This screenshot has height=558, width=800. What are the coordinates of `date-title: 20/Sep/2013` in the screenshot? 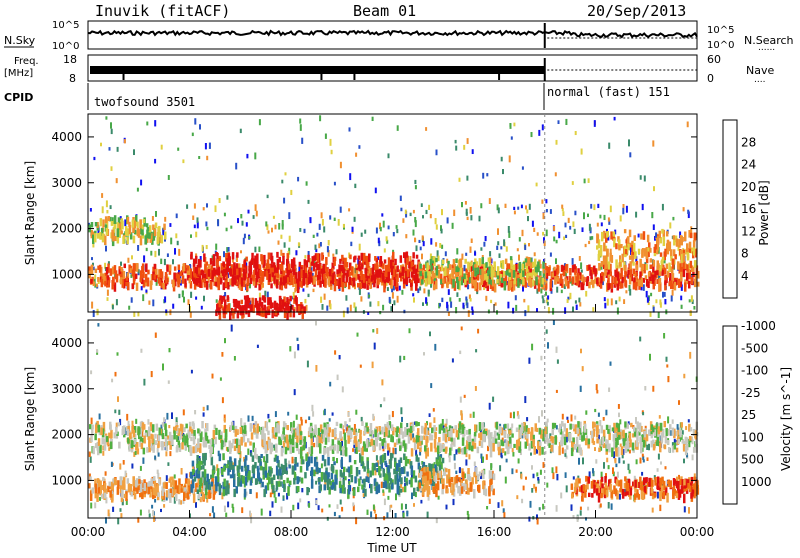 It's located at (636, 11).